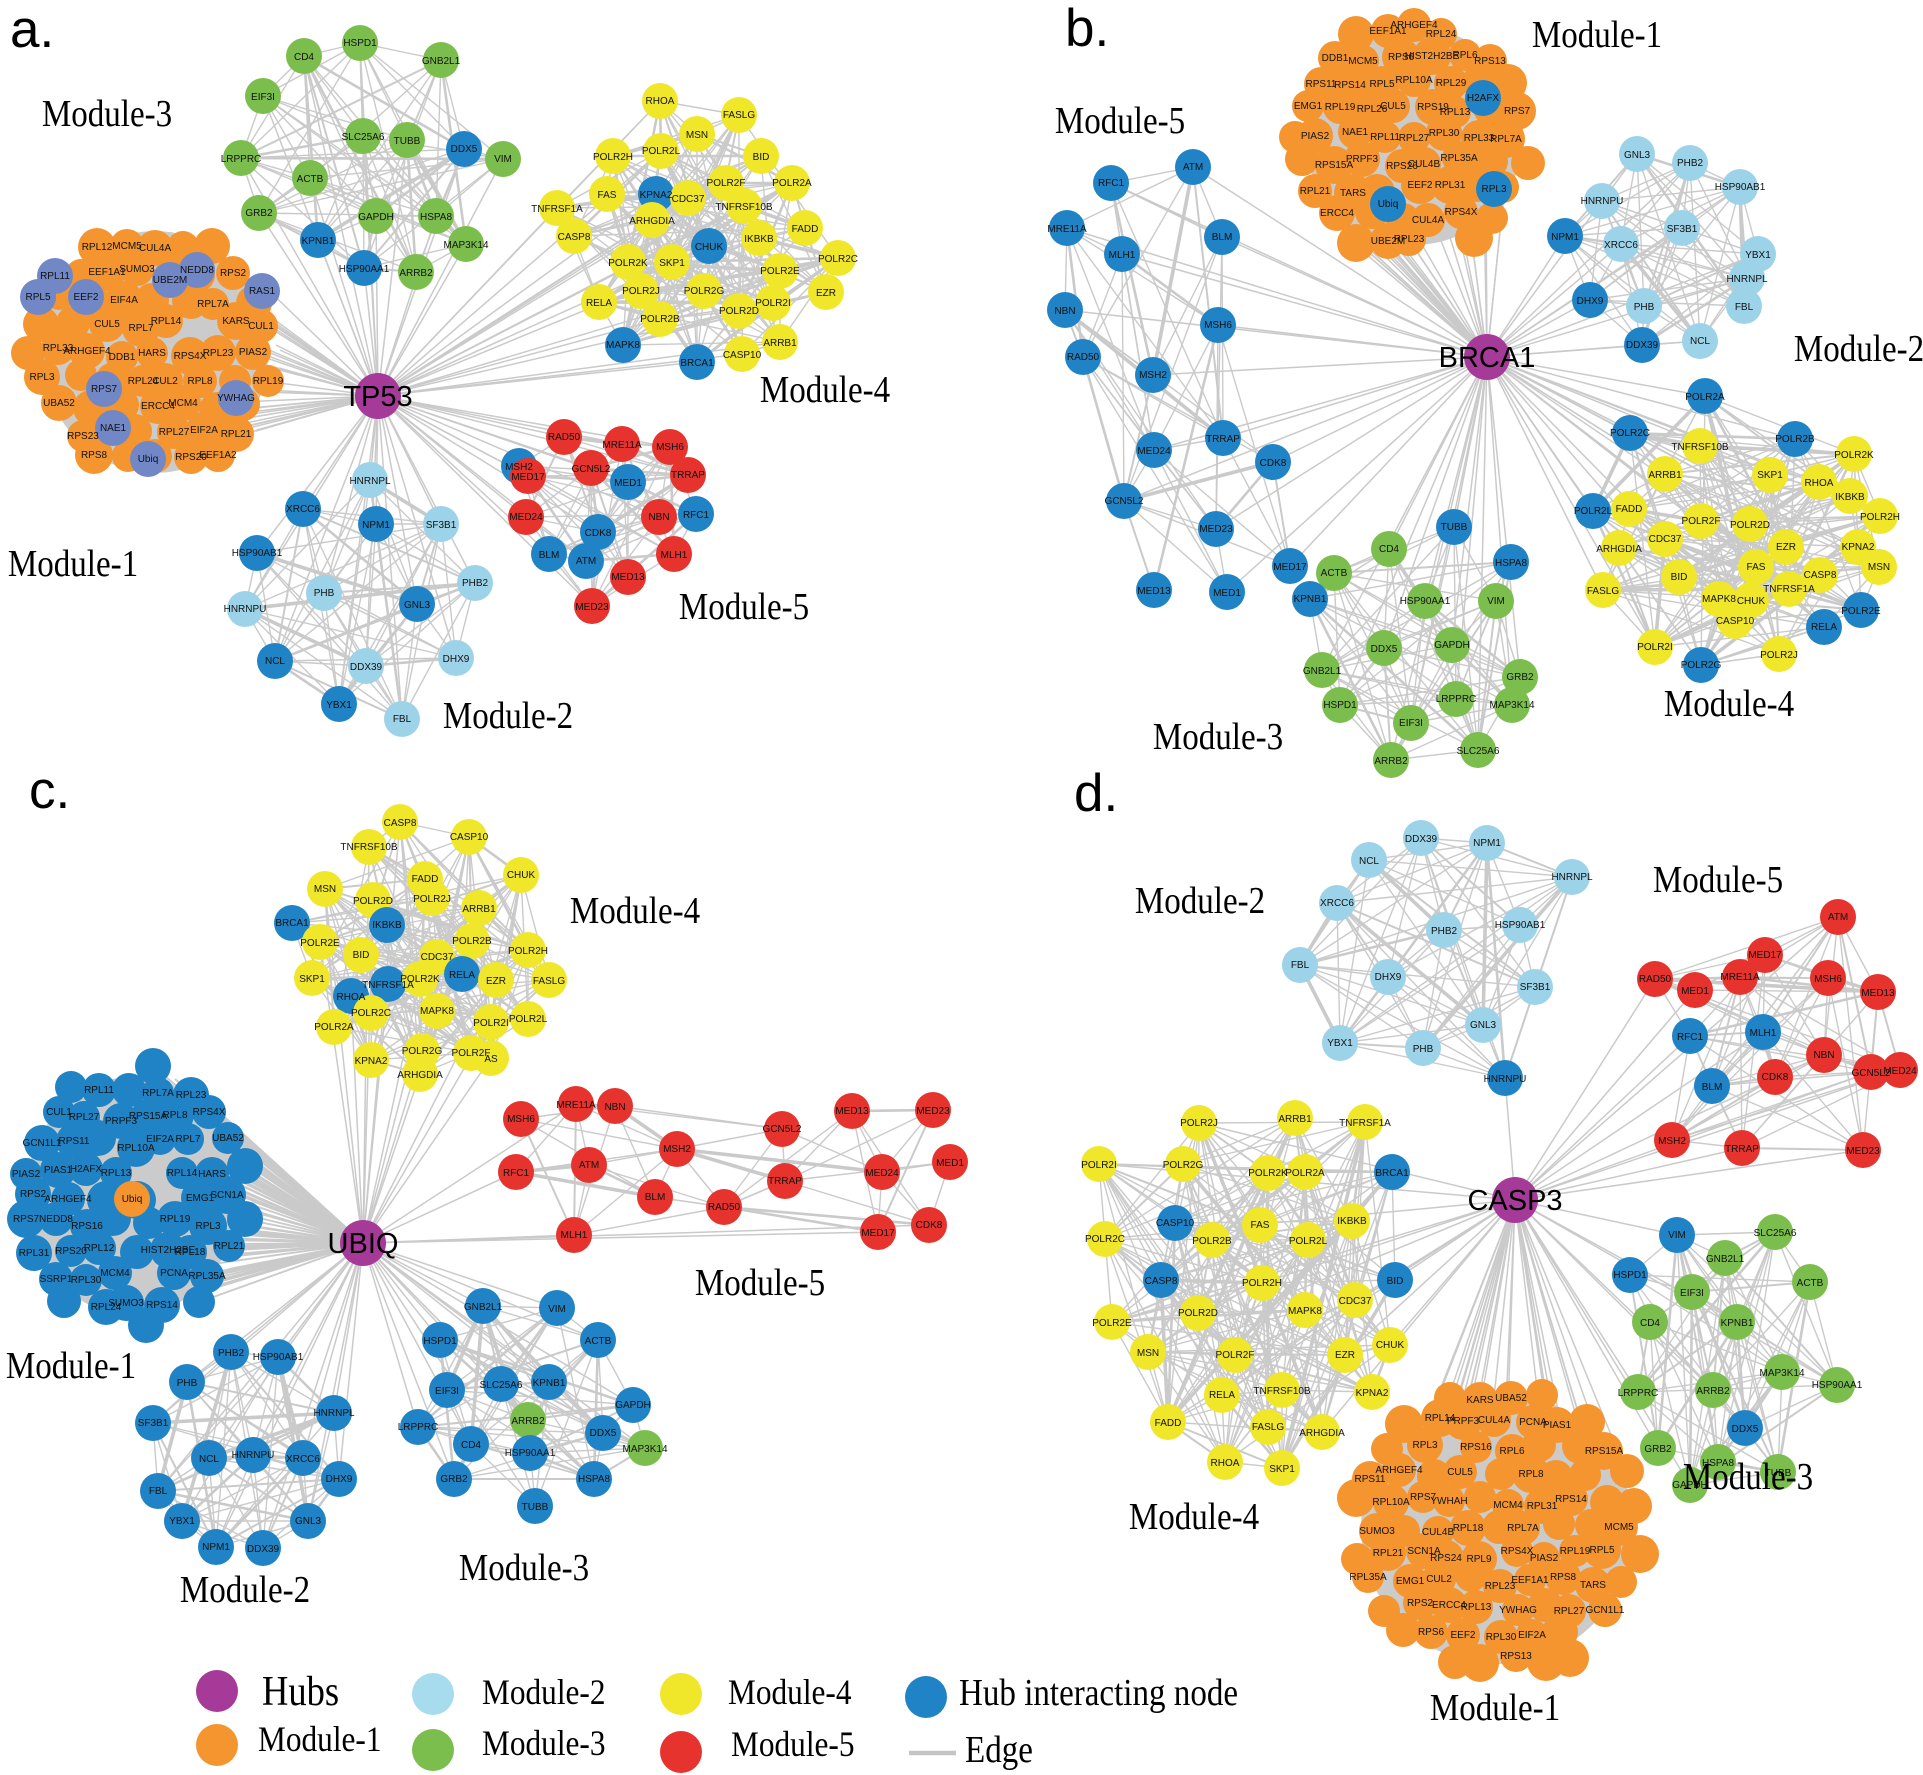  I want to click on svg-text: PHB, so click(187, 1383).